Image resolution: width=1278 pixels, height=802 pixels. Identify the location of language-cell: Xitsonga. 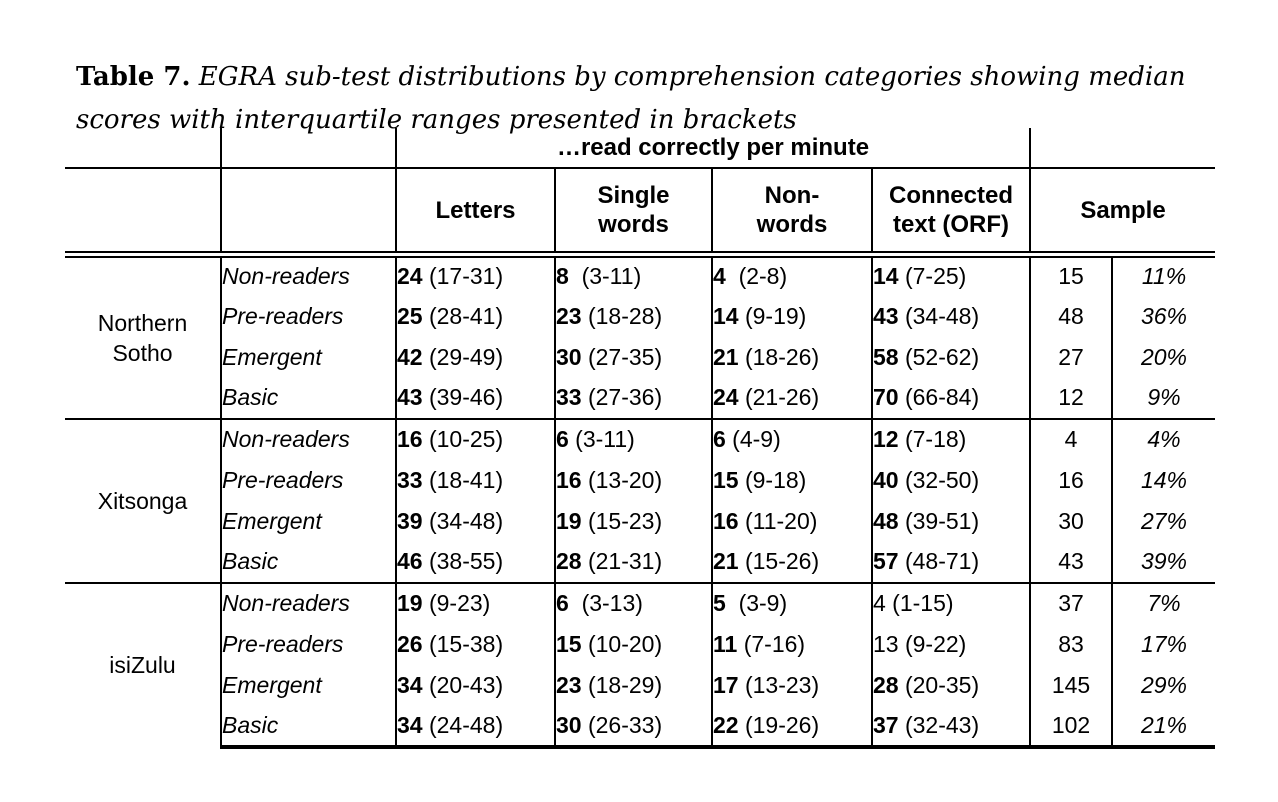
(143, 500).